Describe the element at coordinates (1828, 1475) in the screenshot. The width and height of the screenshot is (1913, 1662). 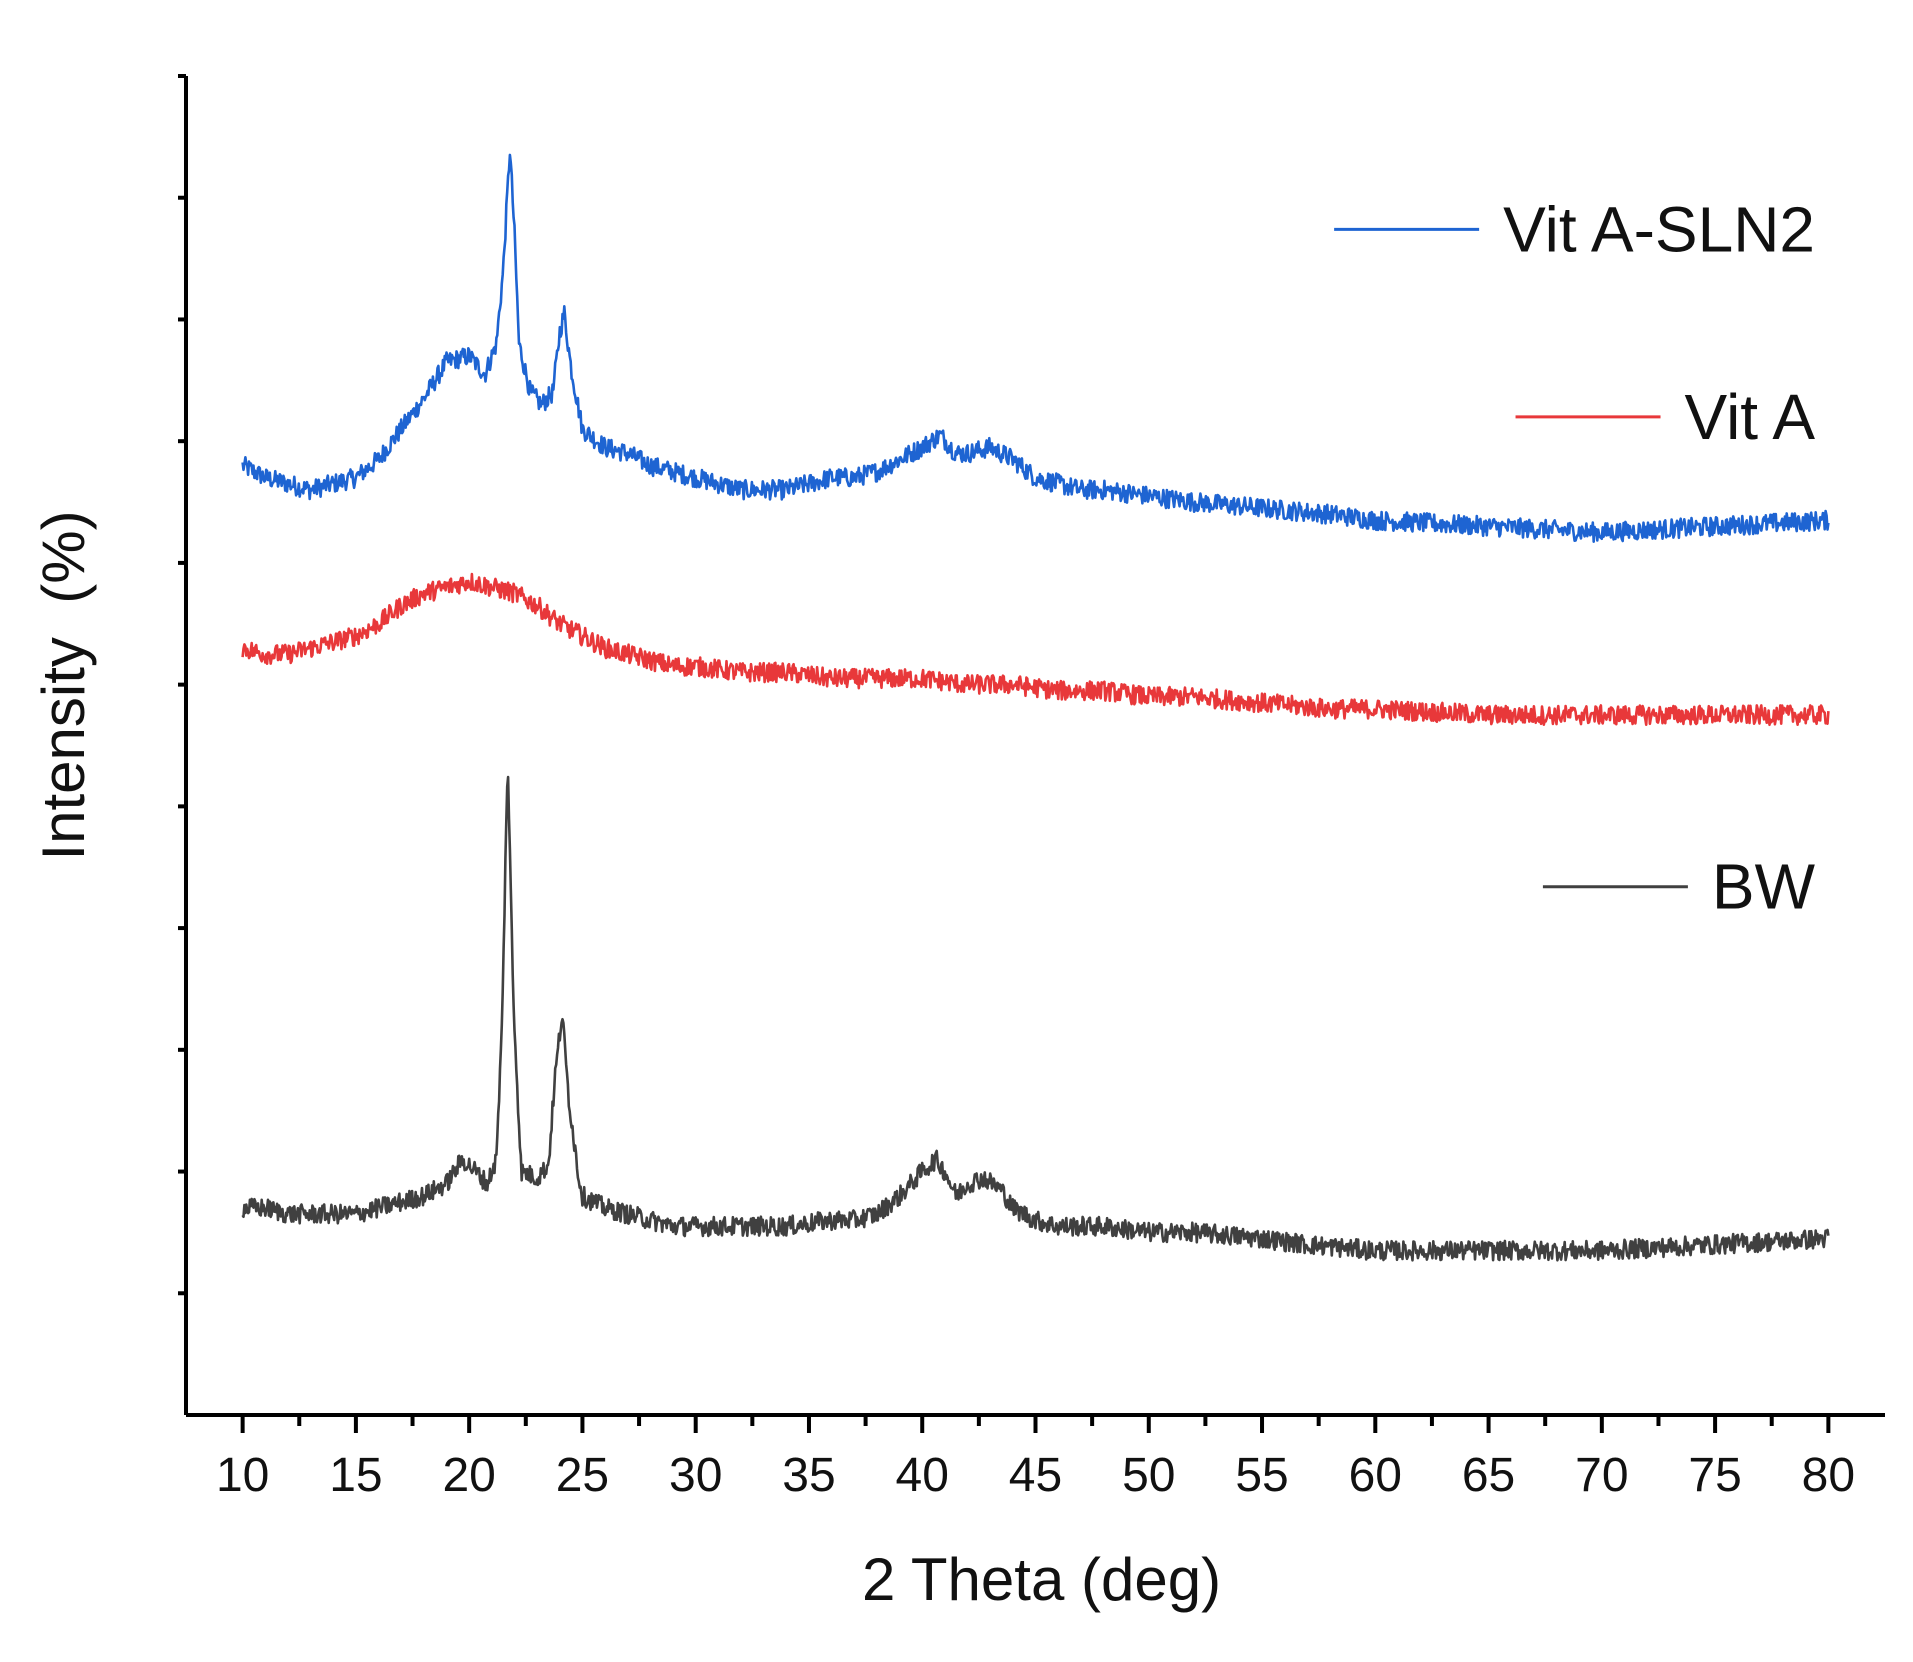
I see `x-tick-label: 80` at that location.